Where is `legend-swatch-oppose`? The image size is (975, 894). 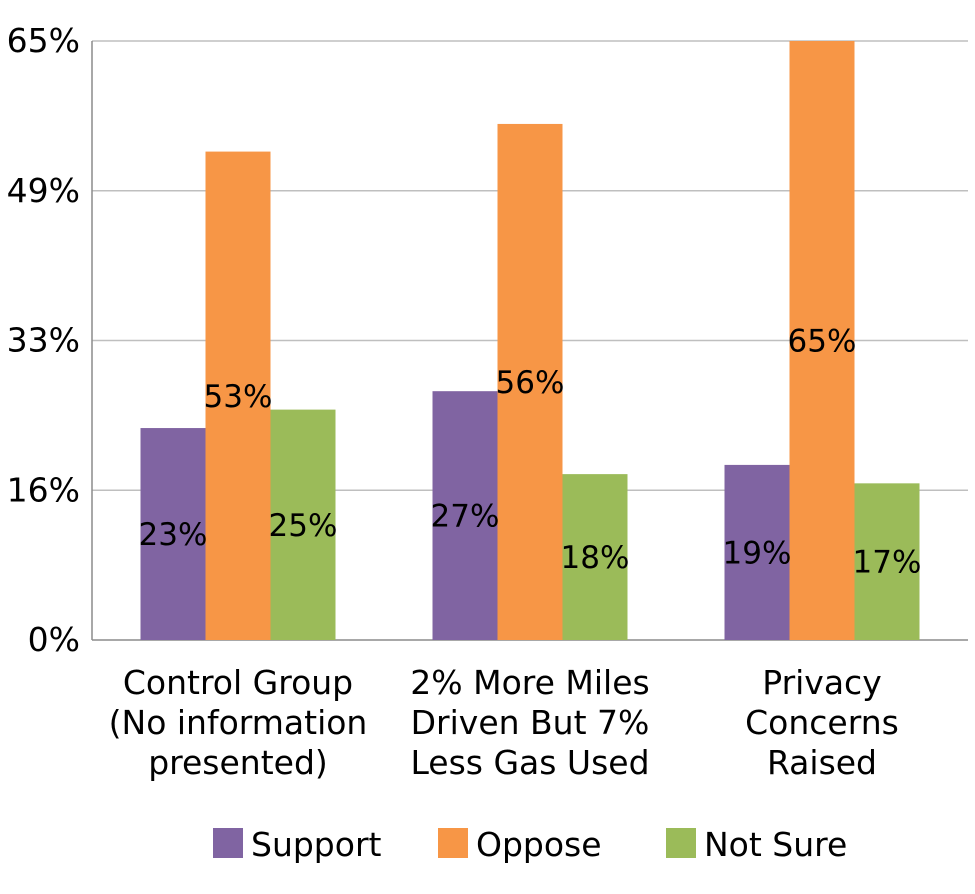
legend-swatch-oppose is located at coordinates (453, 843).